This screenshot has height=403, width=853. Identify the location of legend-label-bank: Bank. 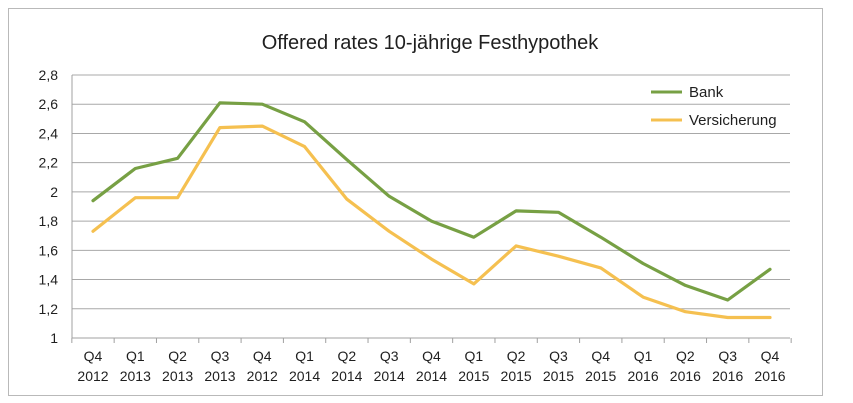
(706, 92).